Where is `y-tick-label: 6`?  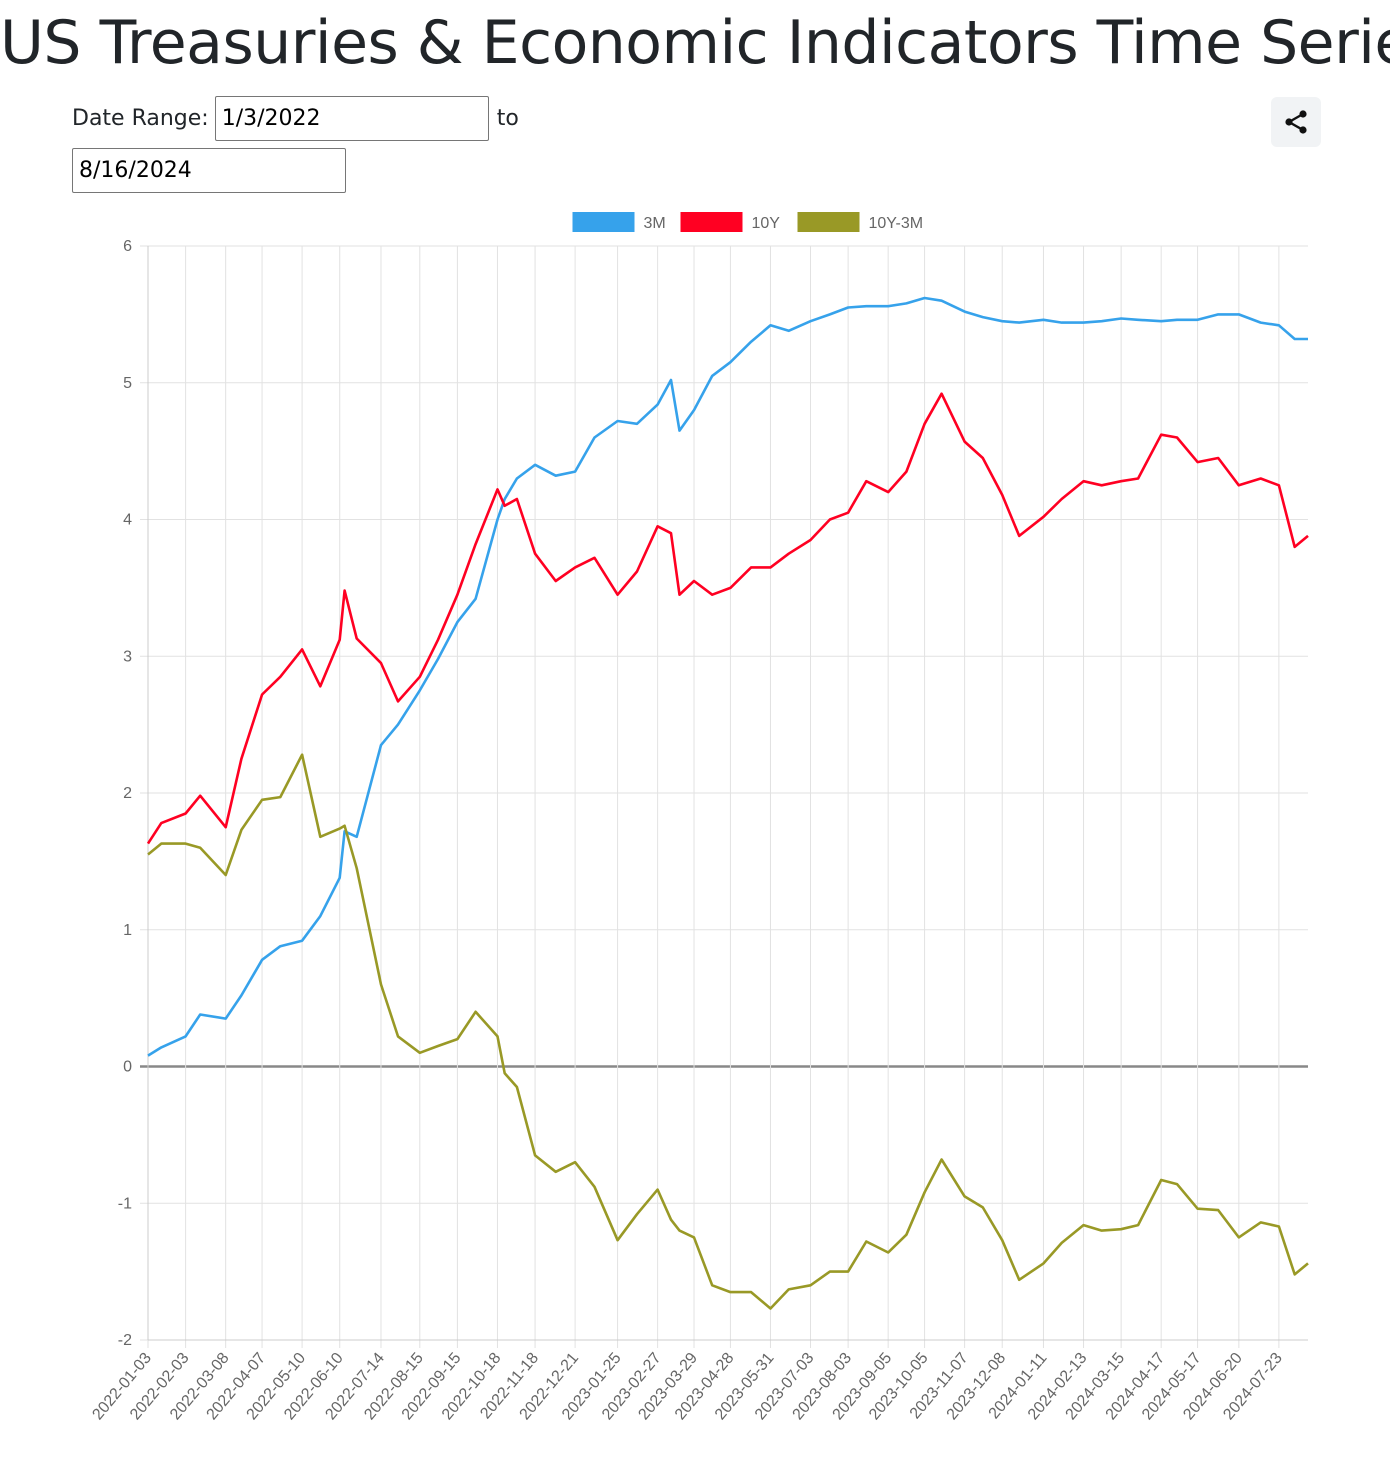 y-tick-label: 6 is located at coordinates (127, 246).